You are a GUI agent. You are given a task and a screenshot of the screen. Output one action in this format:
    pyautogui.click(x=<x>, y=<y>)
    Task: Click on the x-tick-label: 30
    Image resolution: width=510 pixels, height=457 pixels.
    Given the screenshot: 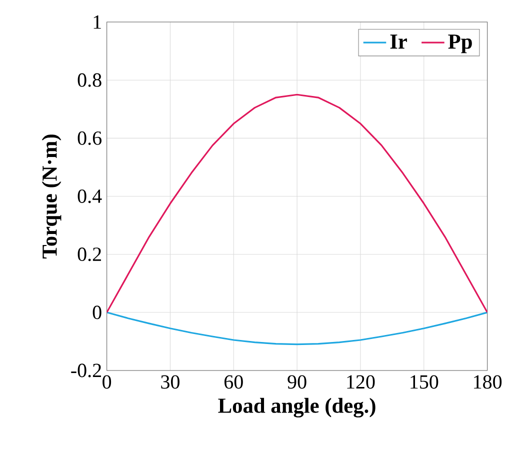 What is the action you would take?
    pyautogui.click(x=170, y=382)
    